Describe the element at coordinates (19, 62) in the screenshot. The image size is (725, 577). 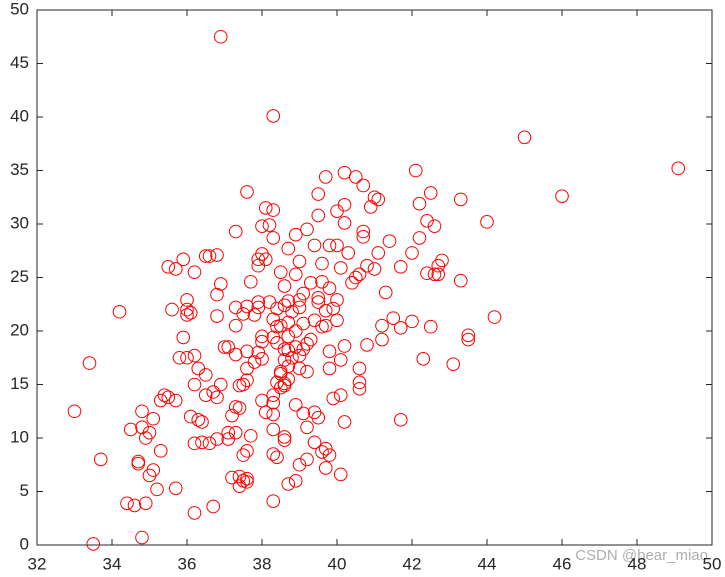
I see `y-tick-label: 45` at that location.